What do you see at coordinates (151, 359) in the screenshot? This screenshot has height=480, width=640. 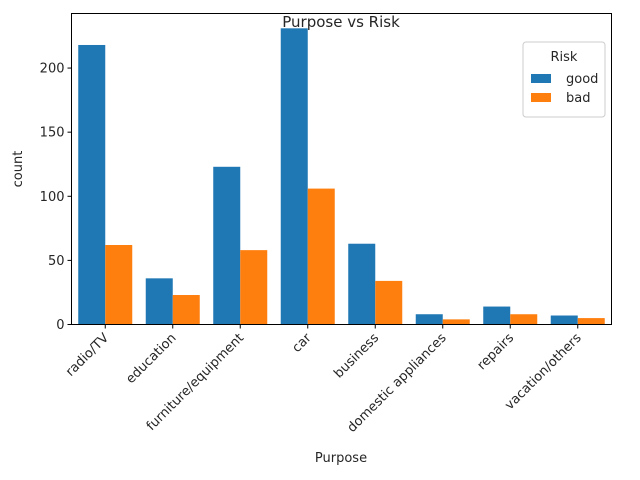 I see `x-tick-label: education` at bounding box center [151, 359].